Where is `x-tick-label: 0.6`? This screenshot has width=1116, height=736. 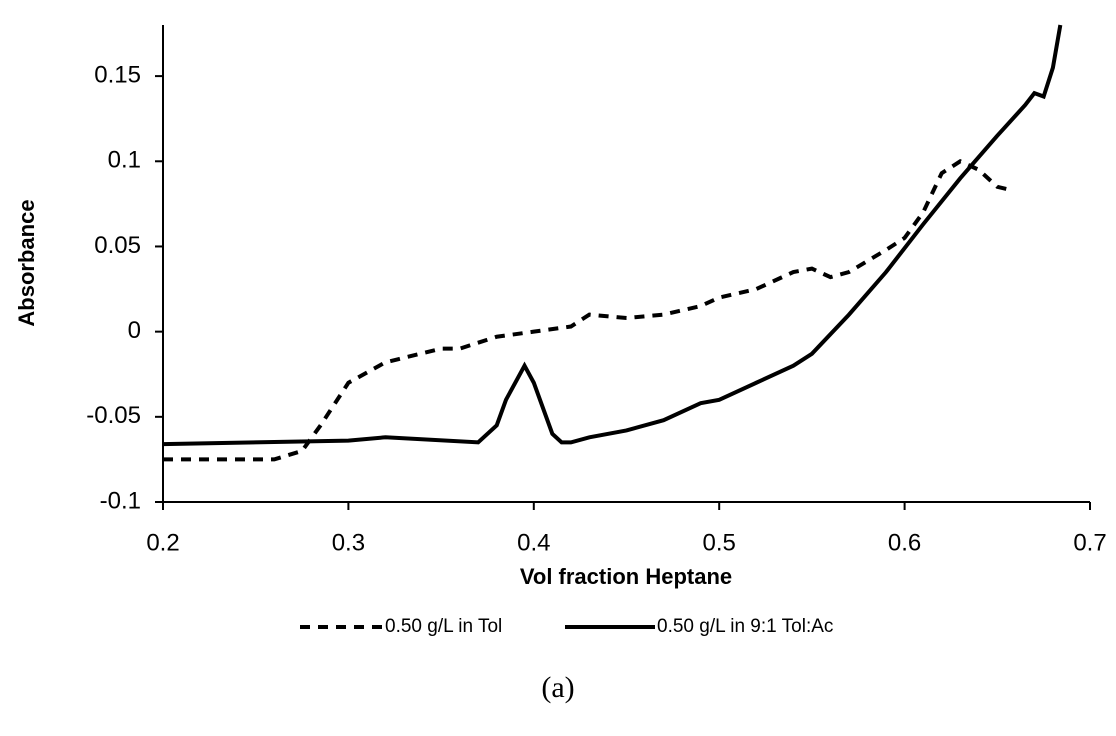
x-tick-label: 0.6 is located at coordinates (904, 542).